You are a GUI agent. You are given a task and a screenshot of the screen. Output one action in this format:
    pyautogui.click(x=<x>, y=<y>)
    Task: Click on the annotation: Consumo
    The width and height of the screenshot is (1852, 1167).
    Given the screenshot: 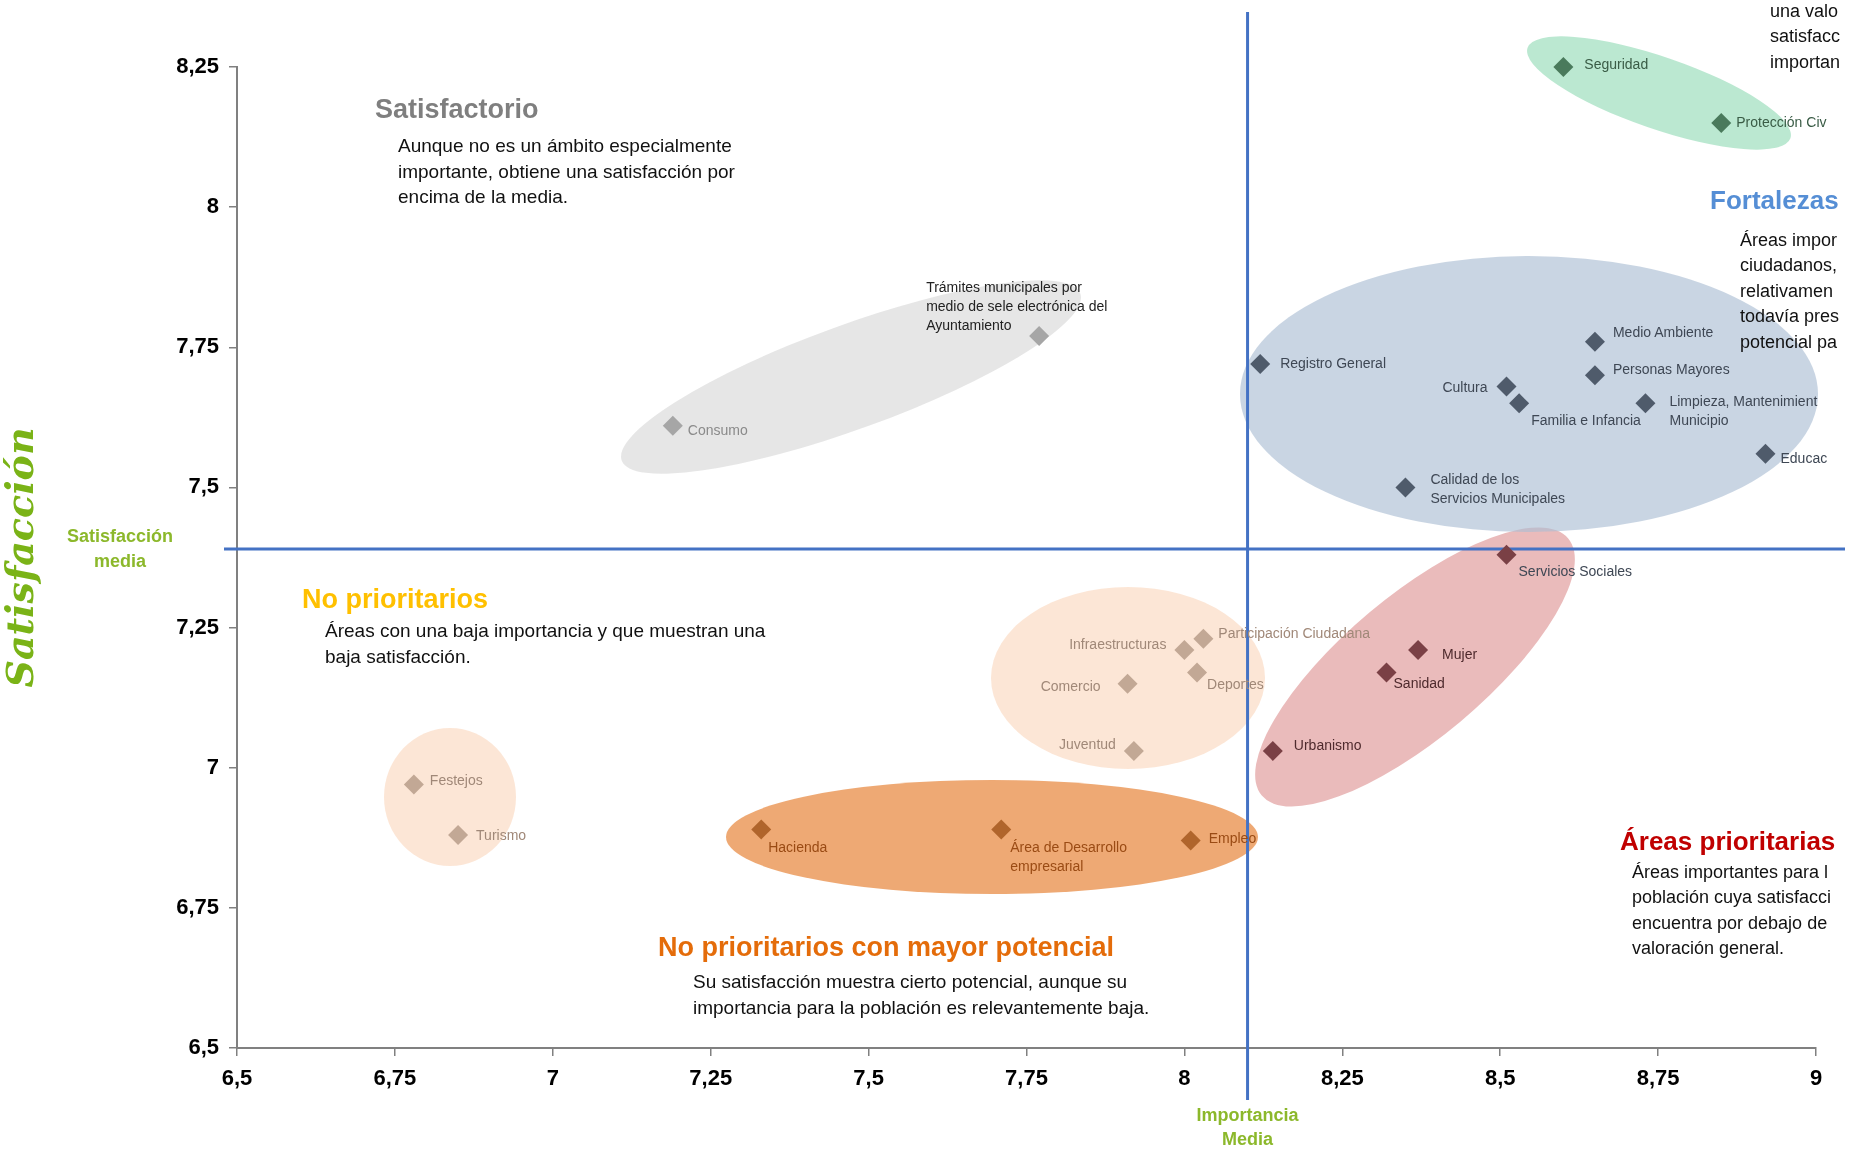 What is the action you would take?
    pyautogui.click(x=717, y=429)
    